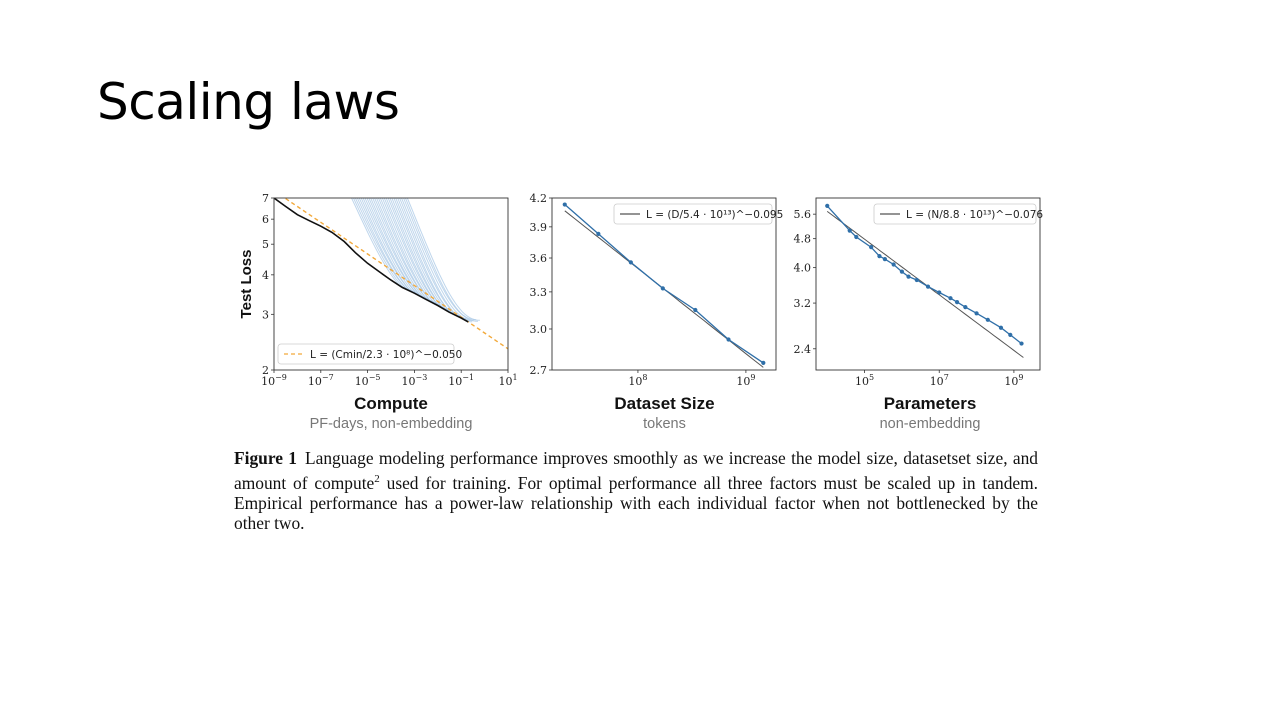 This screenshot has width=1280, height=720. I want to click on dataset-data-line, so click(664, 284).